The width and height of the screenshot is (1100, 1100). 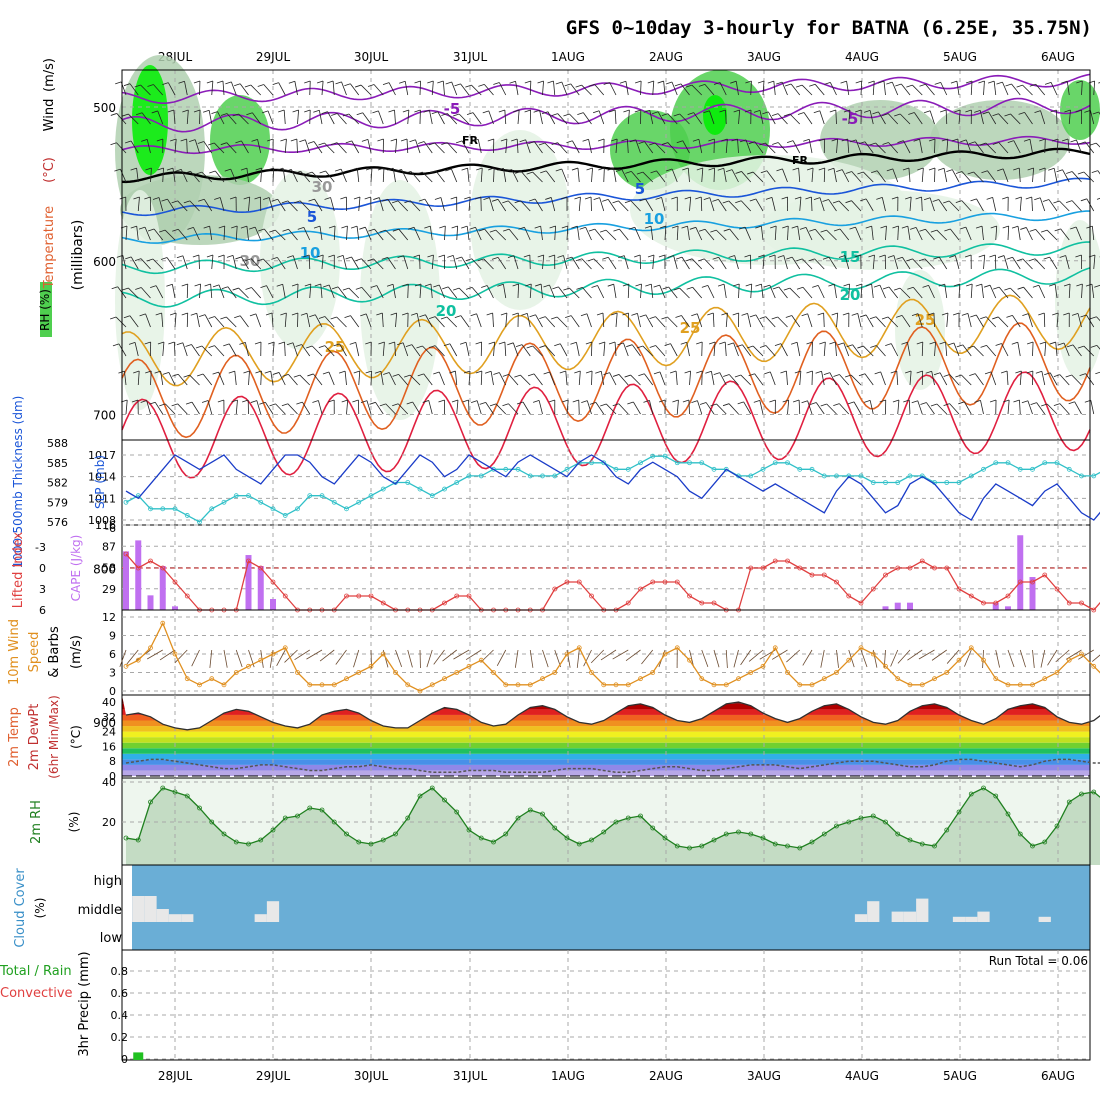 I want to click on cape-label: CAPE (J/kg), so click(x=76, y=568).